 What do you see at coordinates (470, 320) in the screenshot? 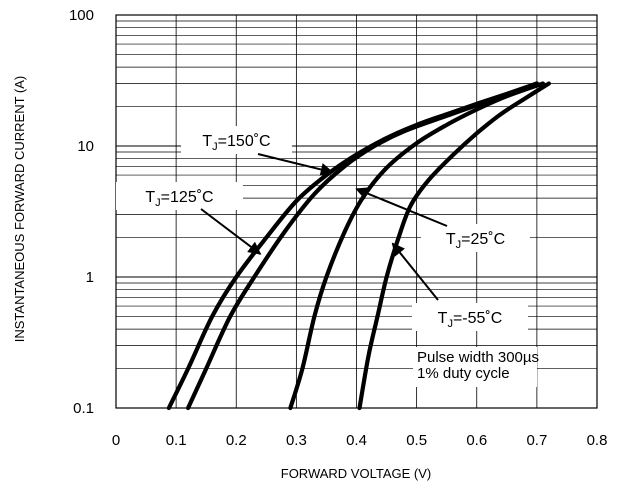
I see `annotation-label-3: TJ=-55˚C` at bounding box center [470, 320].